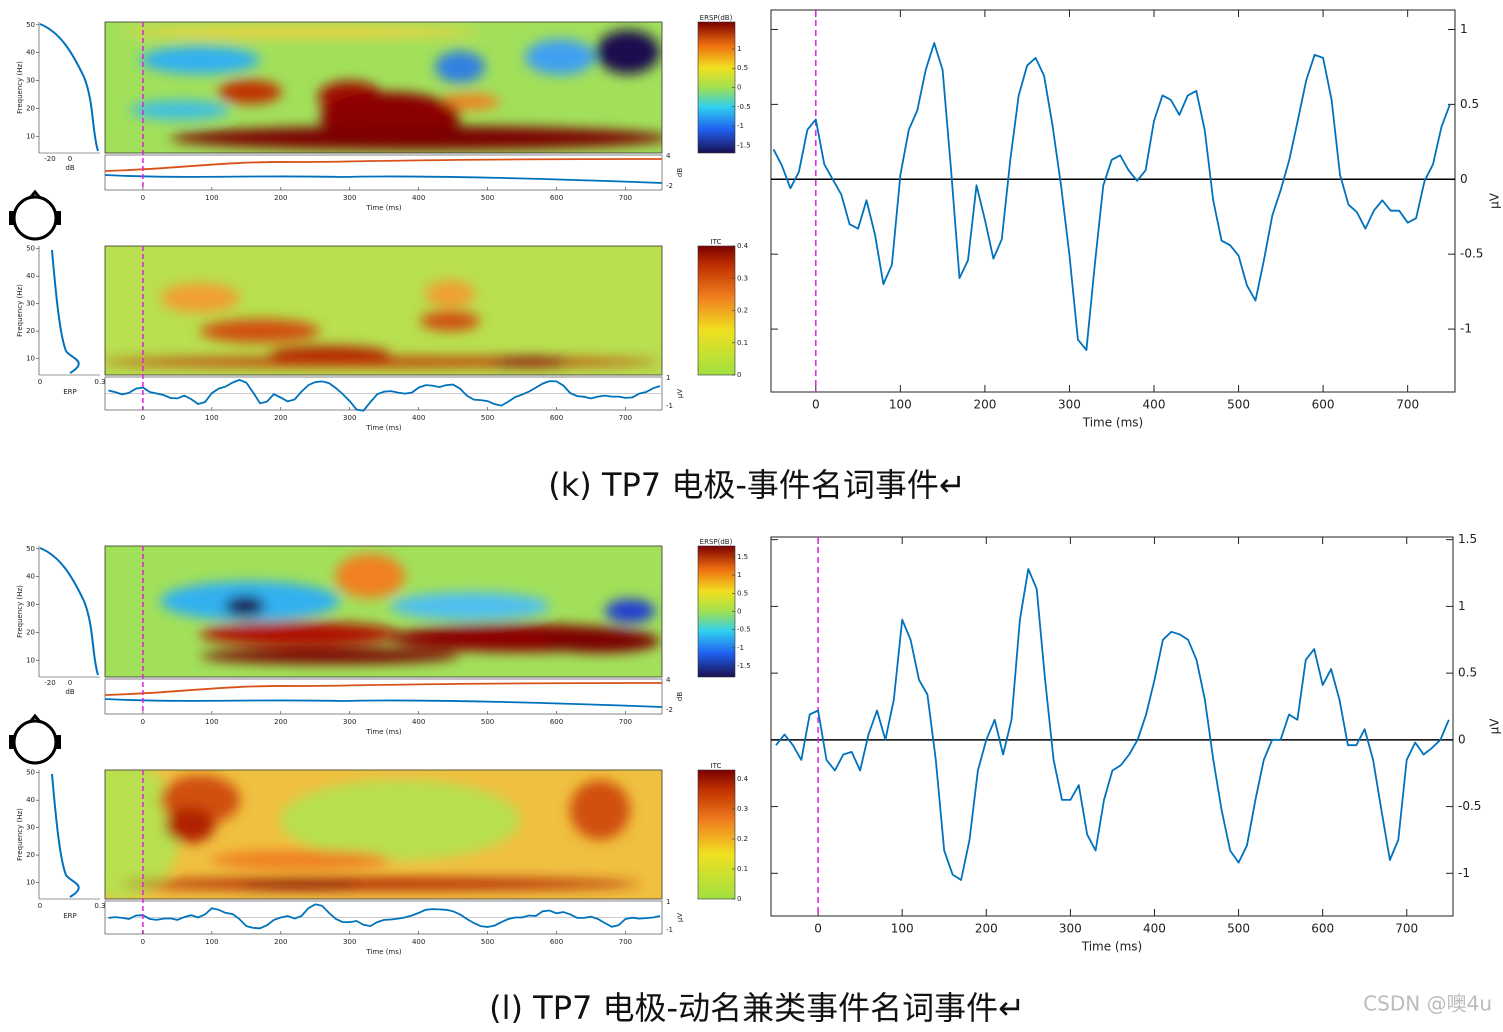 This screenshot has height=1032, width=1503. Describe the element at coordinates (668, 378) in the screenshot. I see `trace-tick-label: 1` at that location.